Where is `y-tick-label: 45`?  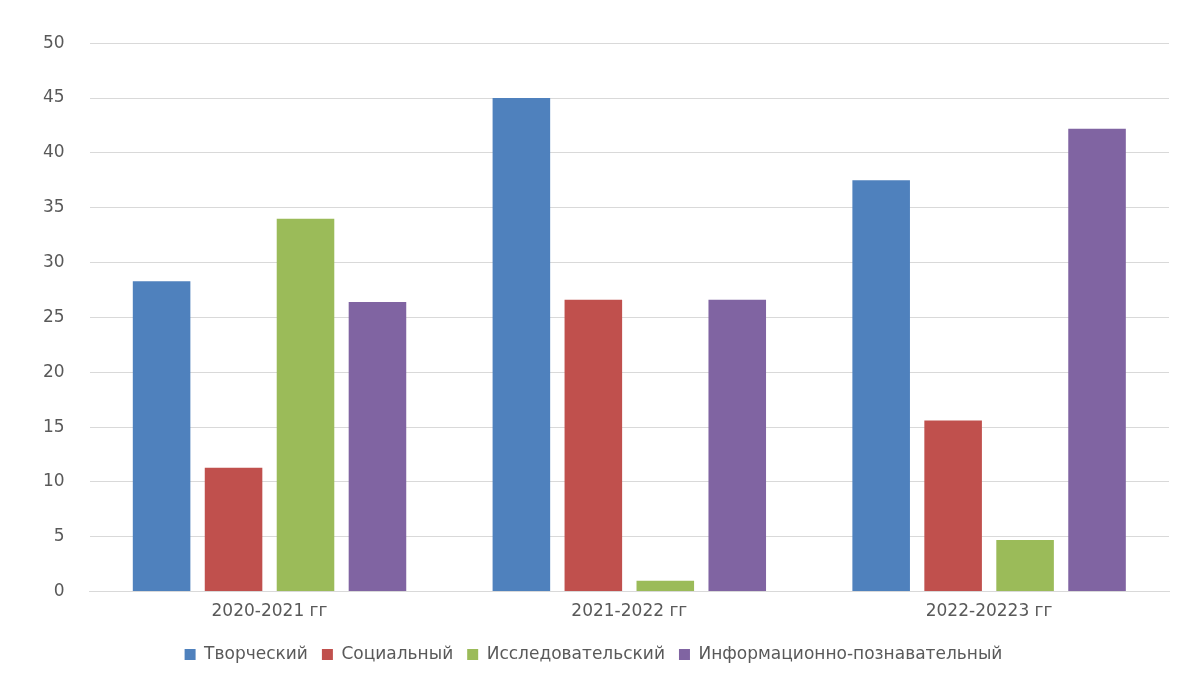 y-tick-label: 45 is located at coordinates (53, 96).